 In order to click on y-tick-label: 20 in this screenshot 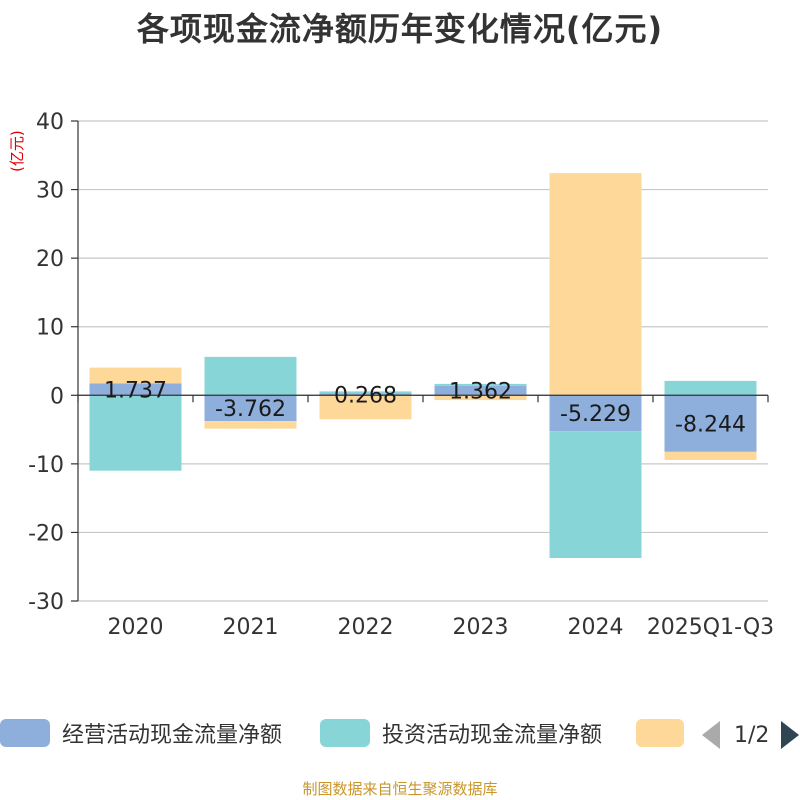, I will do `click(50, 259)`.